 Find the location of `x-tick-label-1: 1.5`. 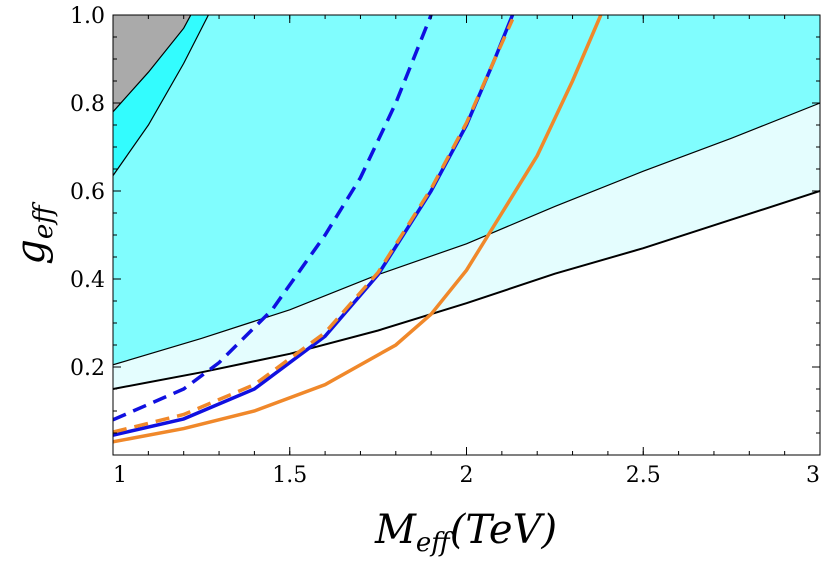

x-tick-label-1: 1.5 is located at coordinates (289, 475).